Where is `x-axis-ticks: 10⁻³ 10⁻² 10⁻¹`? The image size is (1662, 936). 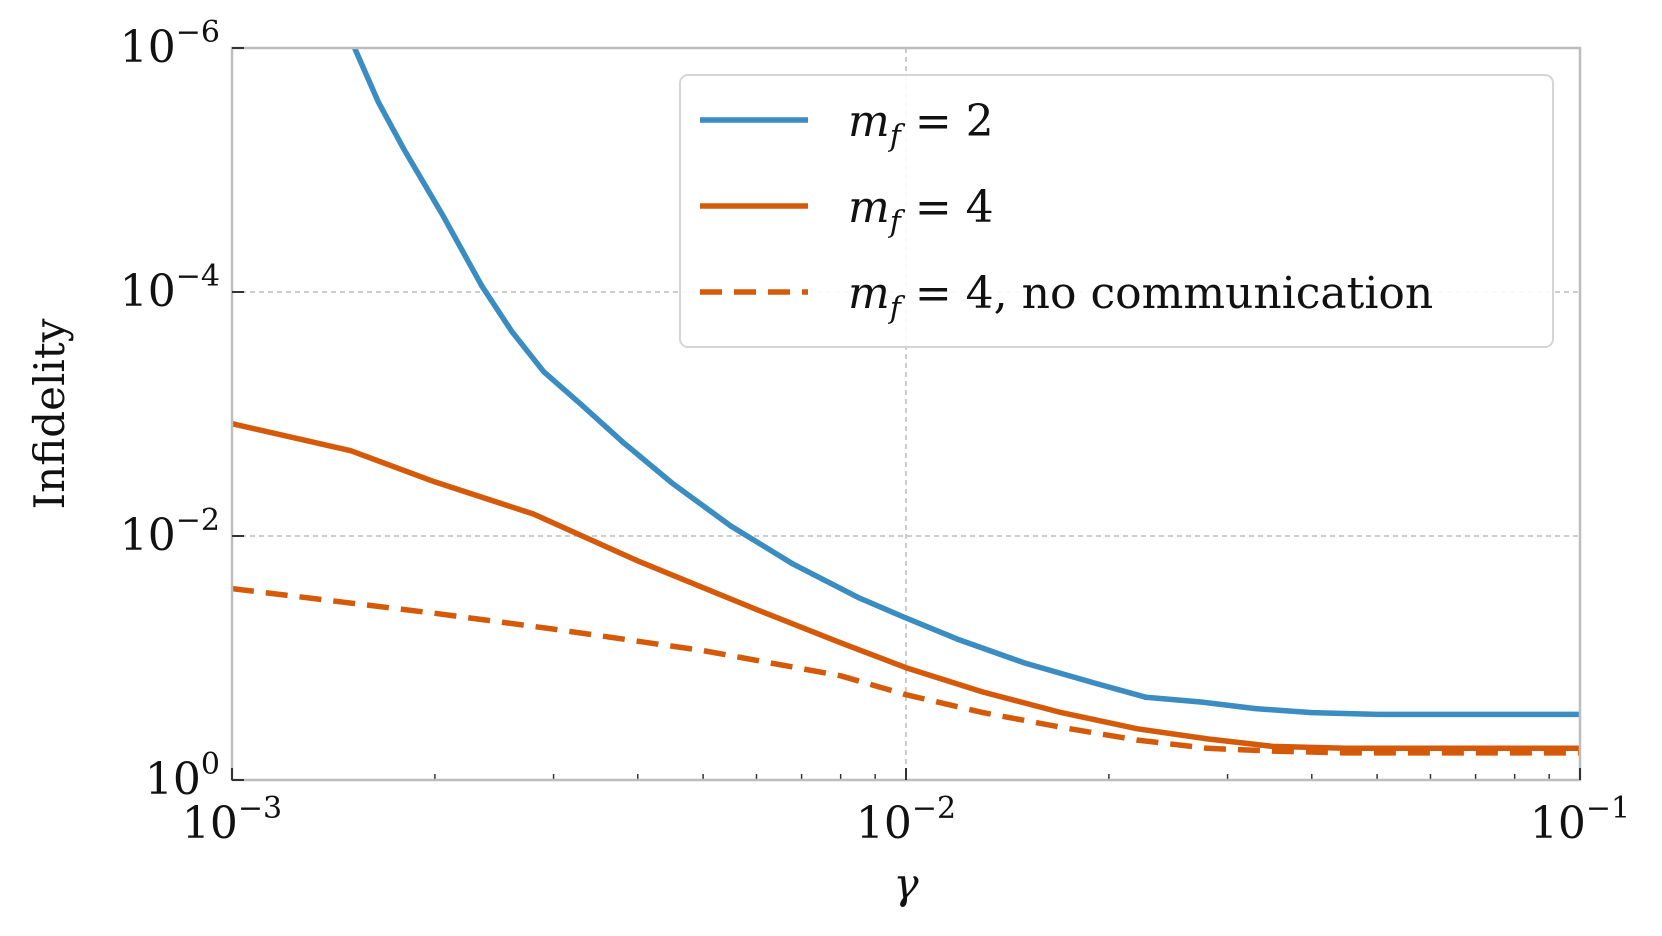 x-axis-ticks: 10⁻³ 10⁻² 10⁻¹ is located at coordinates (906, 808).